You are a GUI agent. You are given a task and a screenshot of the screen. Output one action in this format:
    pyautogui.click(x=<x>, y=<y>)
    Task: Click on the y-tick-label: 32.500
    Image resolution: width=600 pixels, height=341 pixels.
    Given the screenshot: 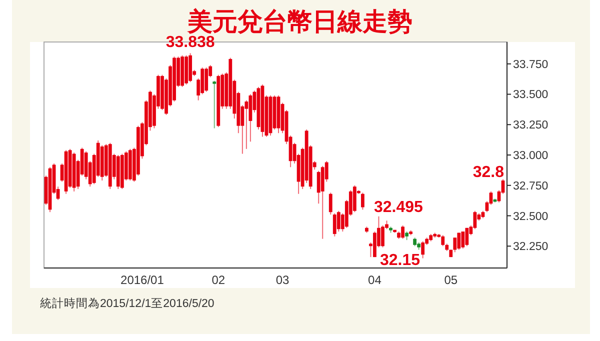 What is the action you would take?
    pyautogui.click(x=530, y=216)
    